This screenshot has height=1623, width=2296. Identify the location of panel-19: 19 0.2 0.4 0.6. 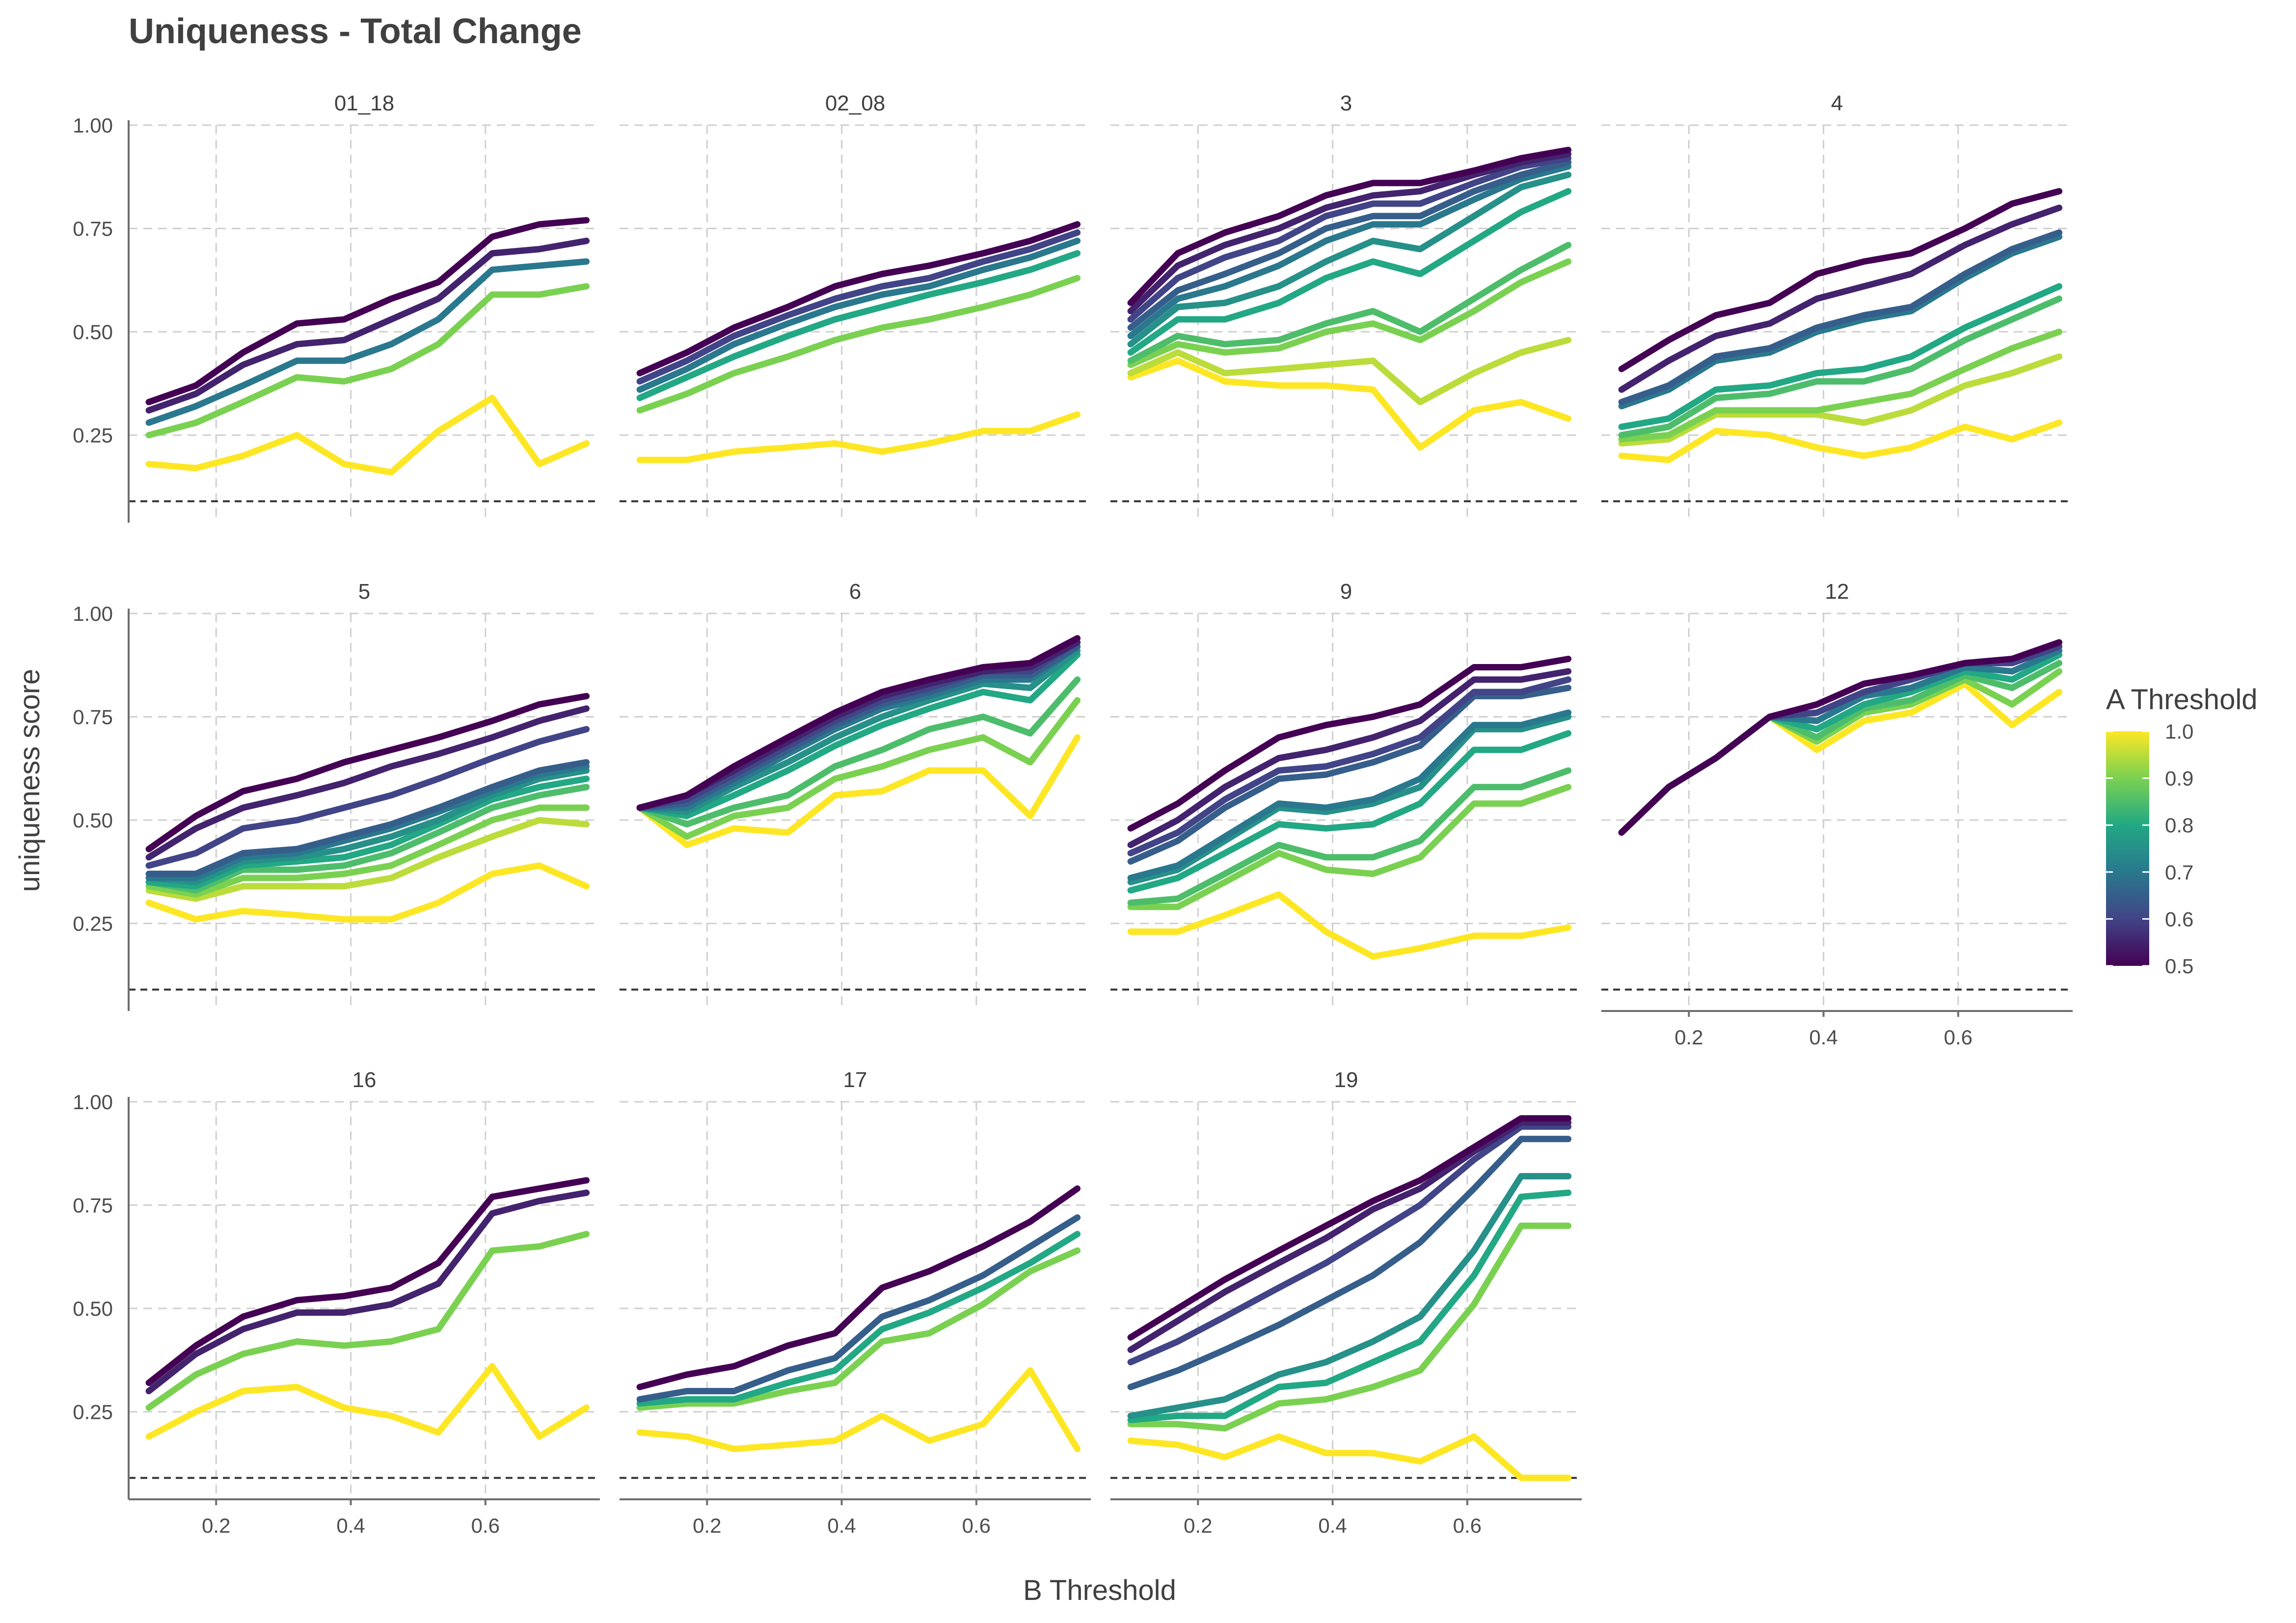
(1346, 1302).